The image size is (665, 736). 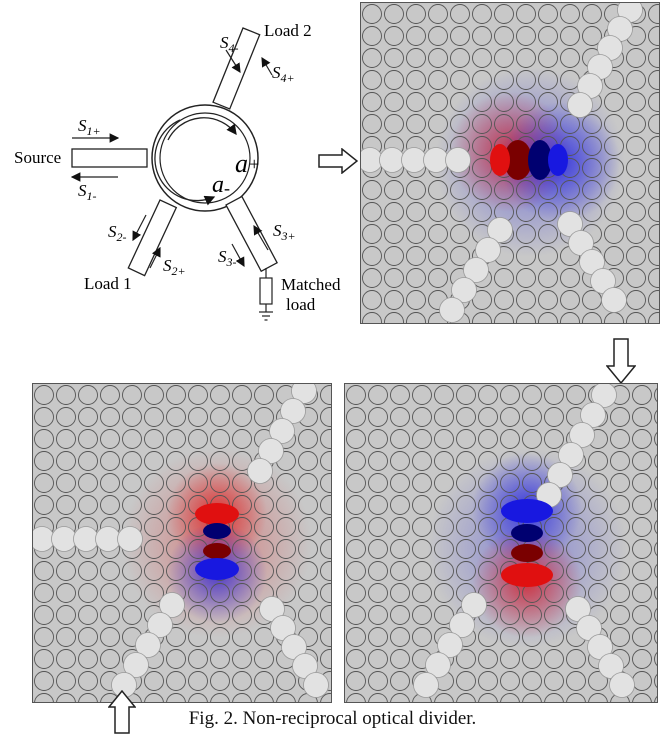 I want to click on up-arrow-icon, so click(x=122, y=712).